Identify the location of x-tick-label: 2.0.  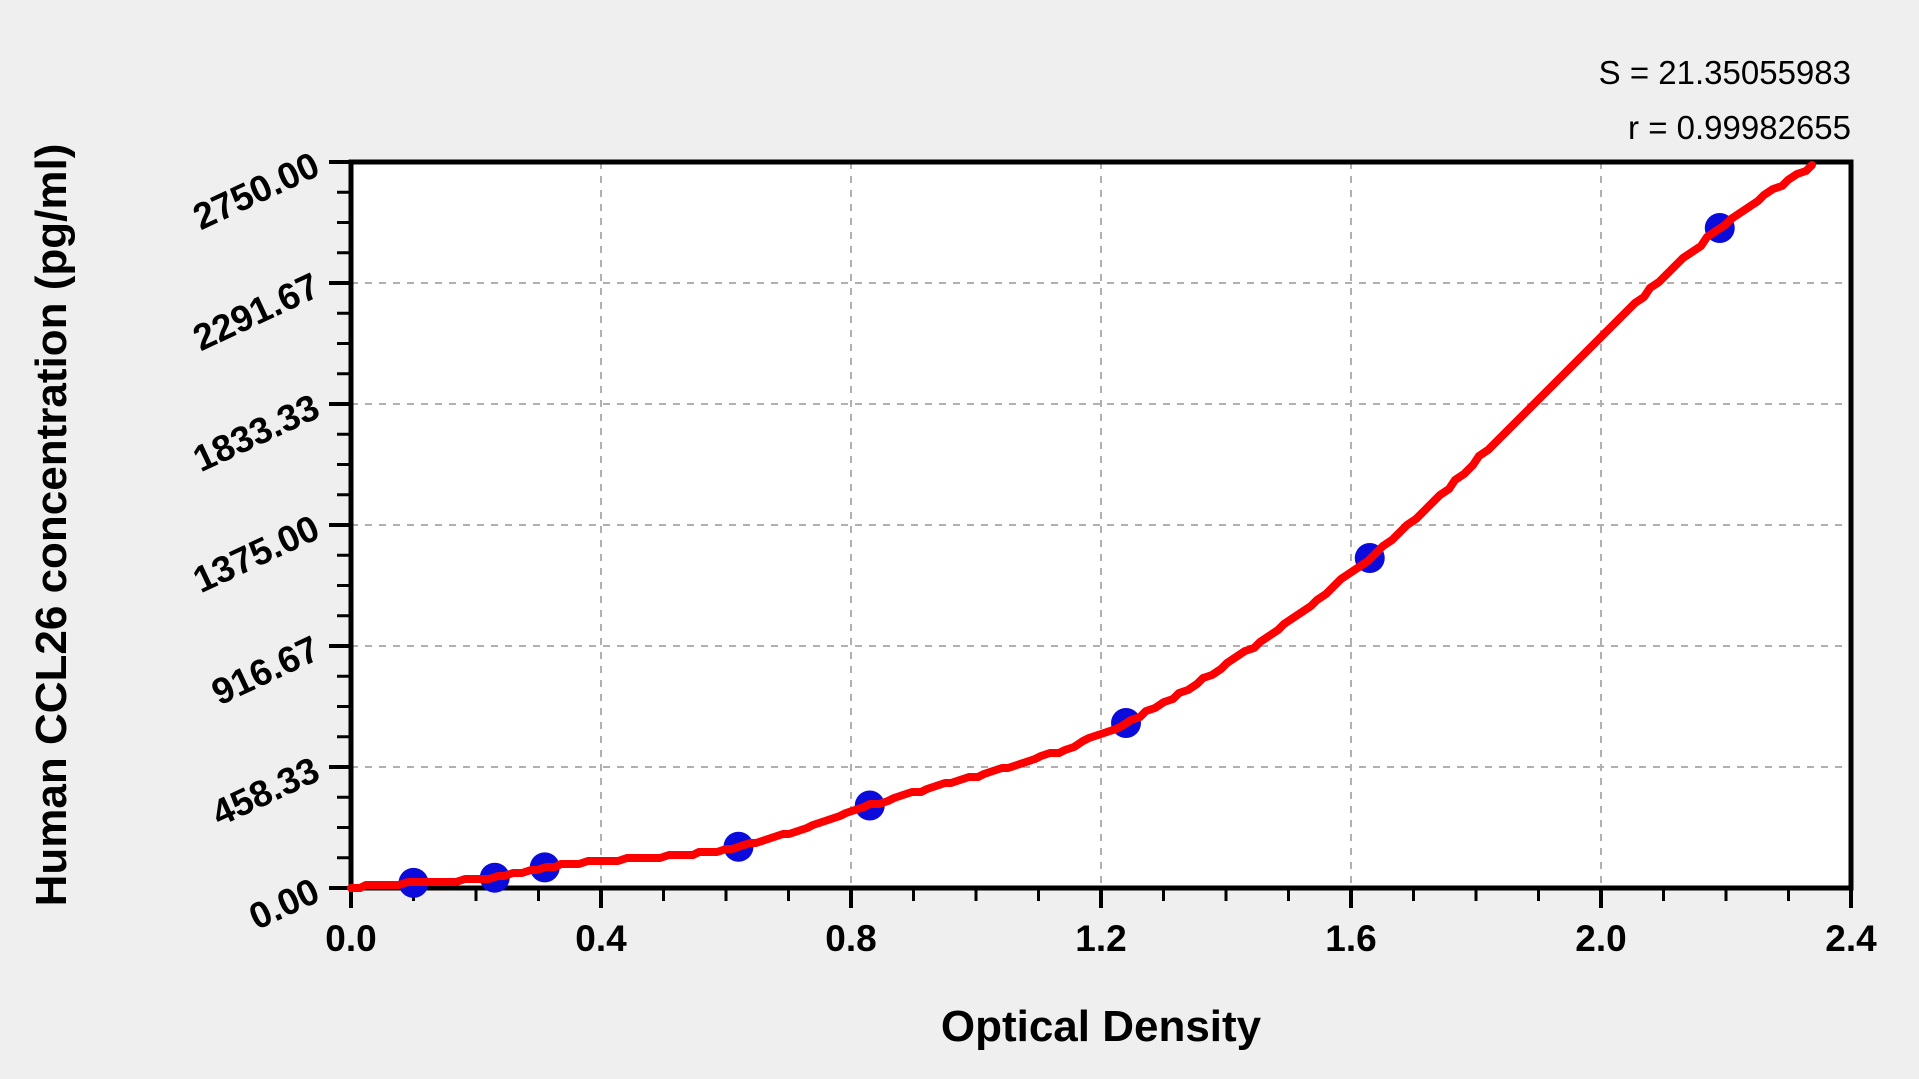
(1600, 938).